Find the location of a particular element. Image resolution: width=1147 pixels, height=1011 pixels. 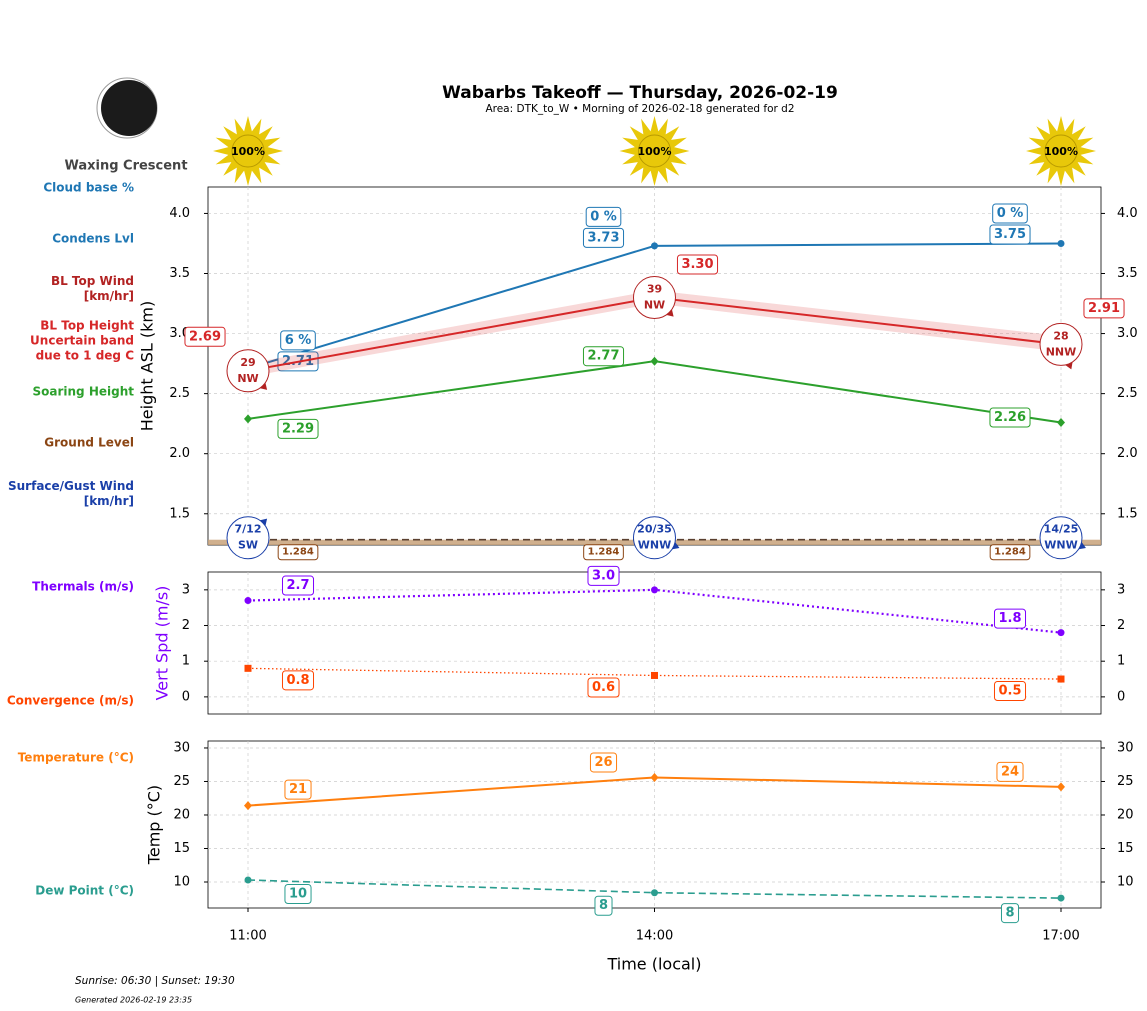

value-label-group: 10 is located at coordinates (298, 893).